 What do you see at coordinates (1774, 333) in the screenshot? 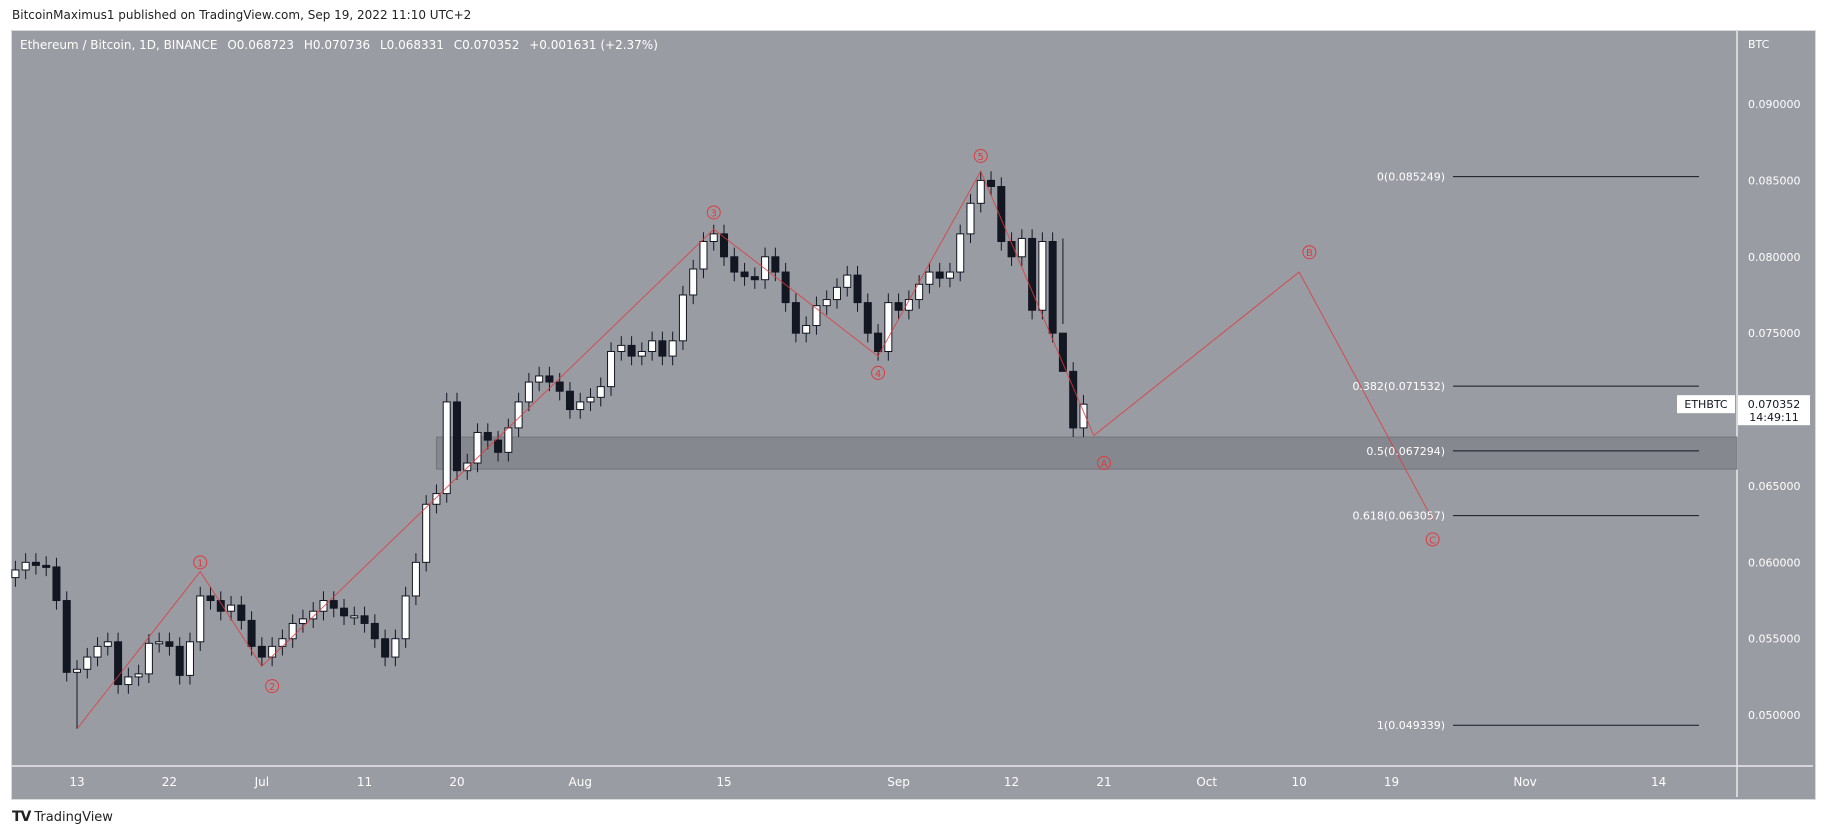
I see `price-tick-label: 0.075000` at bounding box center [1774, 333].